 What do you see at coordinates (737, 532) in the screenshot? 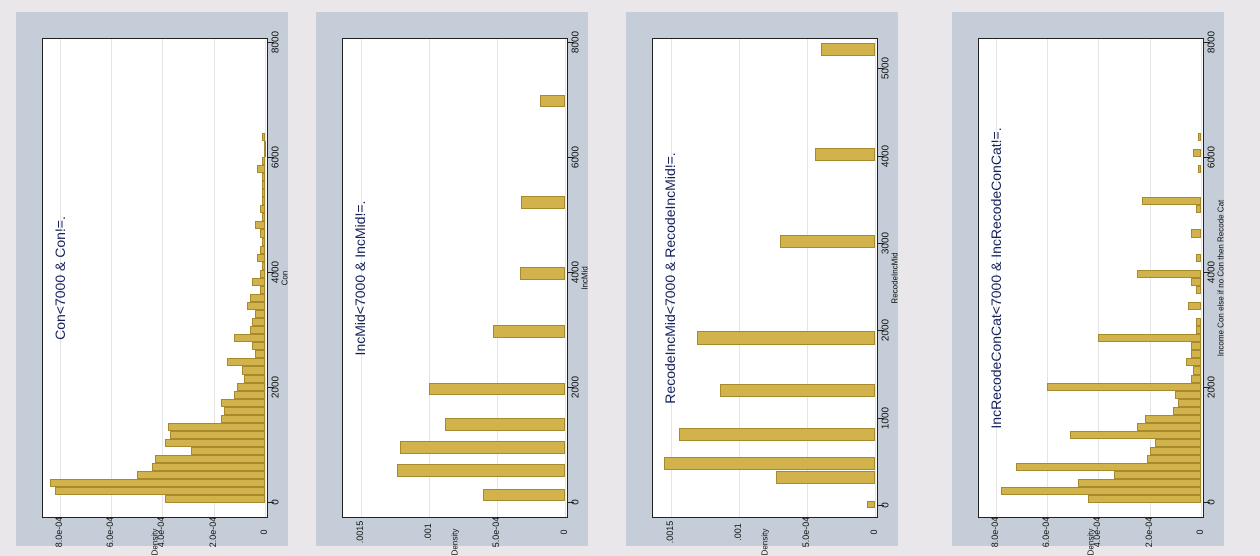
I see `y-tick-label: .001` at bounding box center [737, 532].